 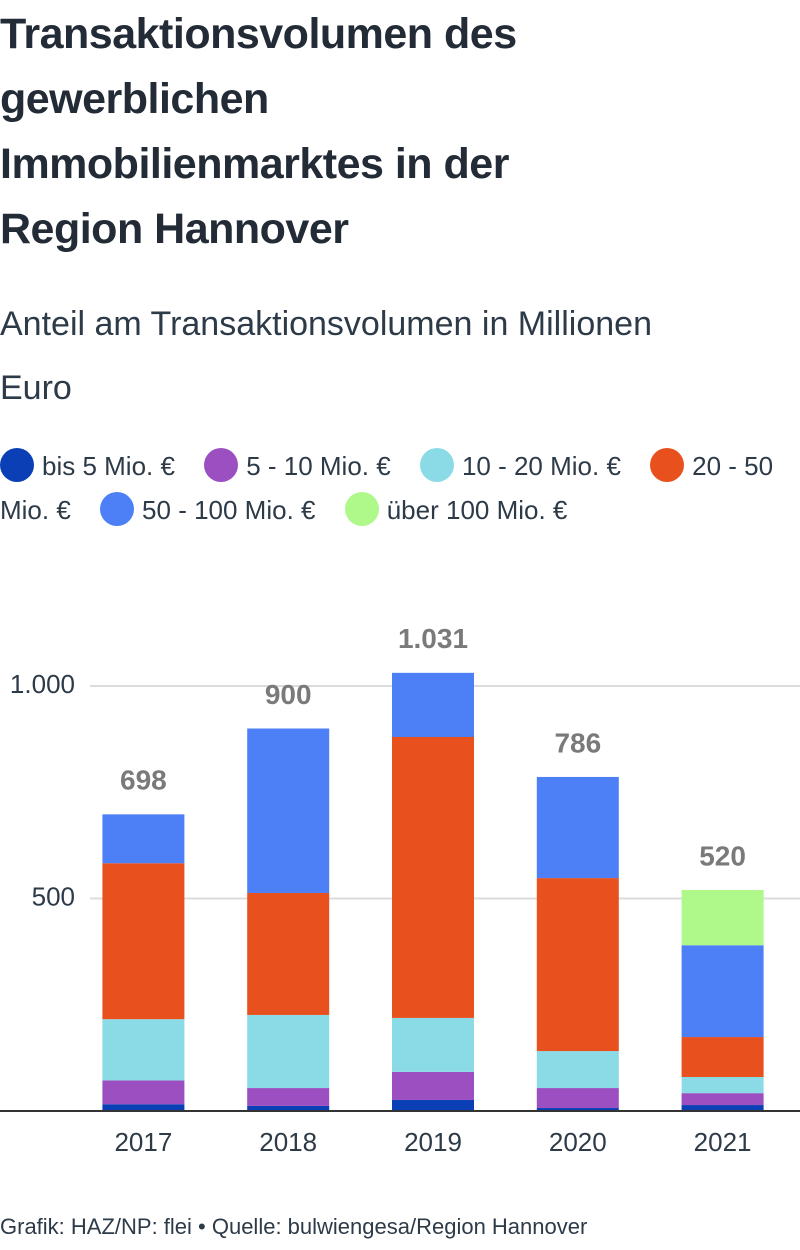 What do you see at coordinates (433, 638) in the screenshot?
I see `total-label: 1.031` at bounding box center [433, 638].